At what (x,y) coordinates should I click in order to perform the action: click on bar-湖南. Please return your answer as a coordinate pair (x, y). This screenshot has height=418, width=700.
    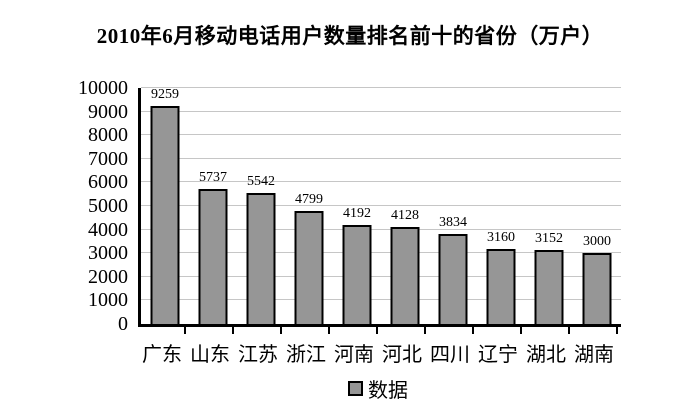
    Looking at the image, I should click on (597, 288).